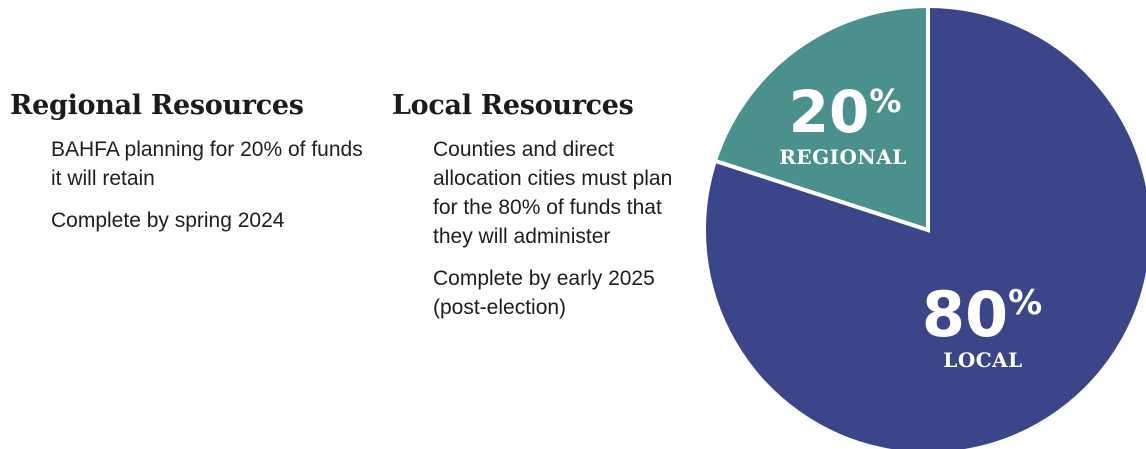 The image size is (1146, 449). What do you see at coordinates (513, 105) in the screenshot?
I see `local-resources-heading: Local Resources` at bounding box center [513, 105].